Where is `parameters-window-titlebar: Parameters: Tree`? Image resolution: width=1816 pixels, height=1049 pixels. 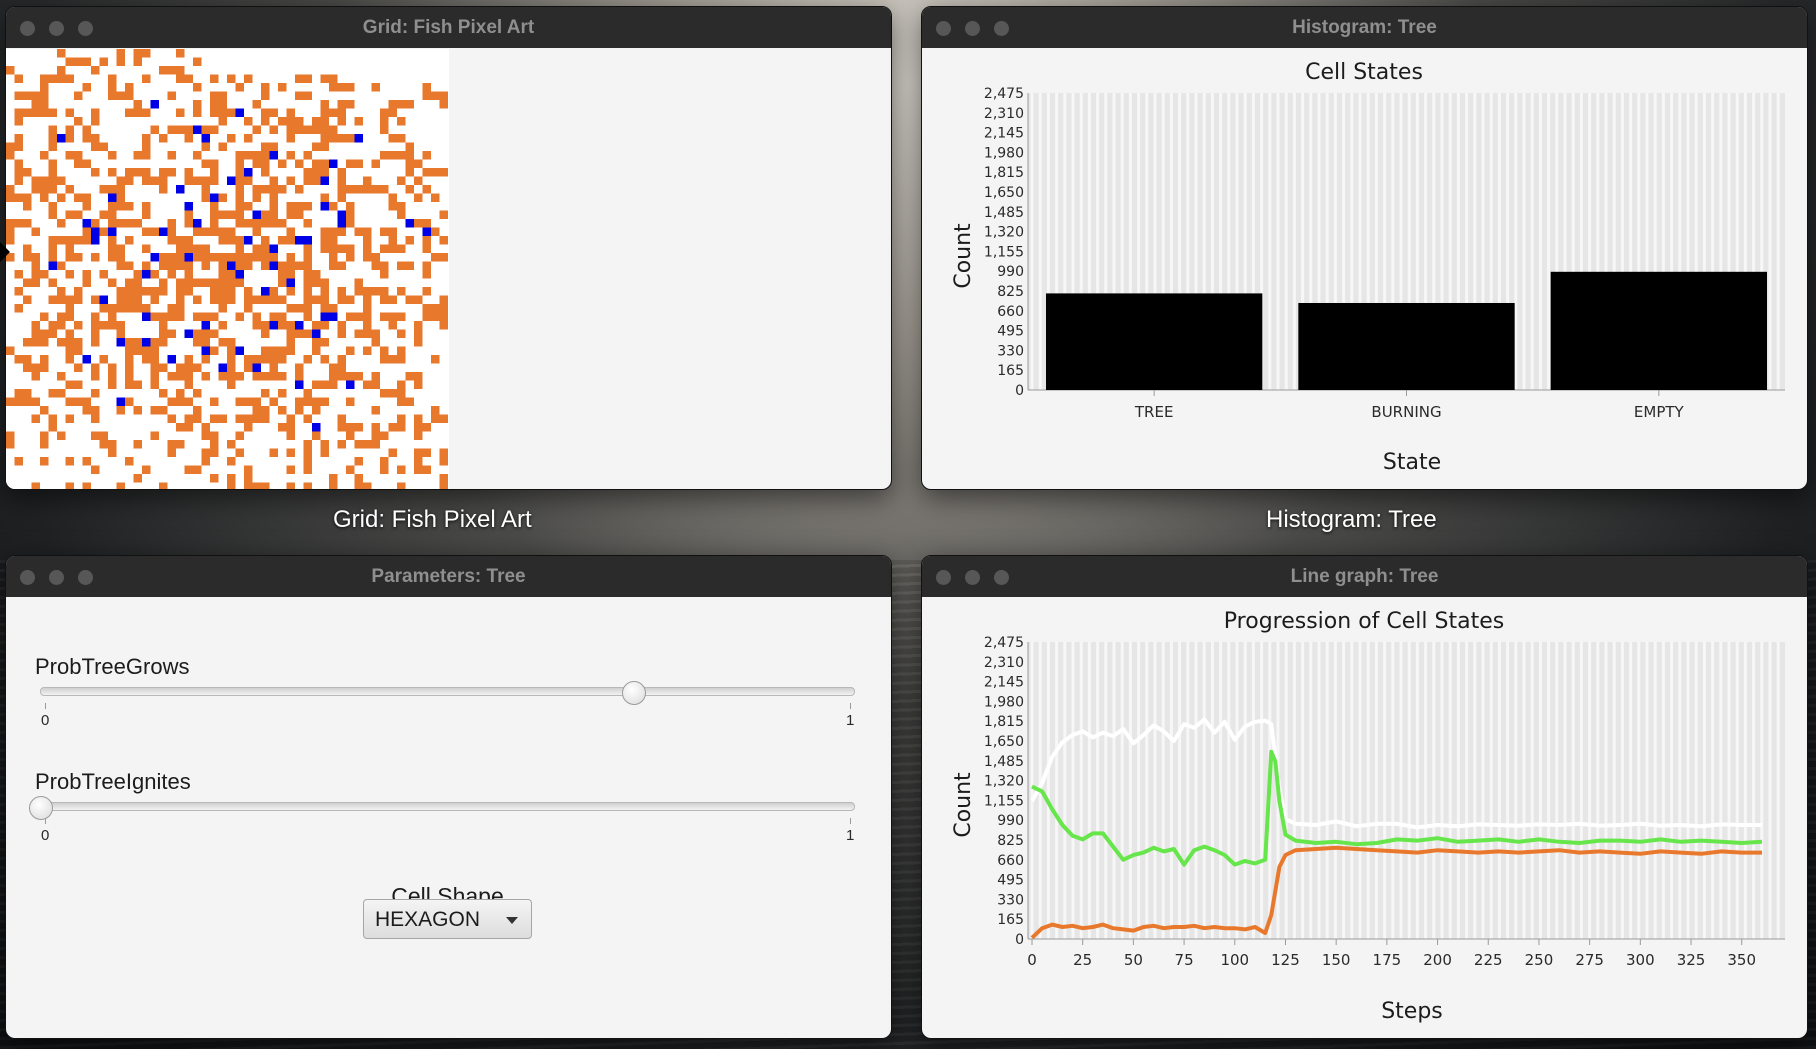
parameters-window-titlebar: Parameters: Tree is located at coordinates (448, 576).